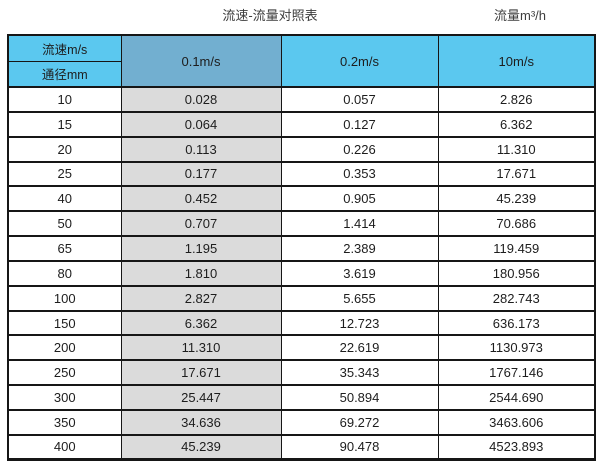 The image size is (600, 466). Describe the element at coordinates (359, 149) in the screenshot. I see `flow-value-cell: 0.226` at that location.